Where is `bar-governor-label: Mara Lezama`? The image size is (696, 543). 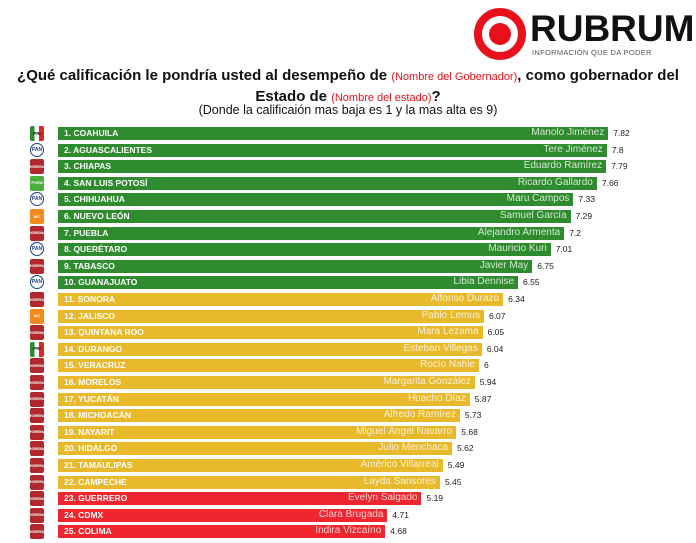 bar-governor-label: Mara Lezama is located at coordinates (448, 332).